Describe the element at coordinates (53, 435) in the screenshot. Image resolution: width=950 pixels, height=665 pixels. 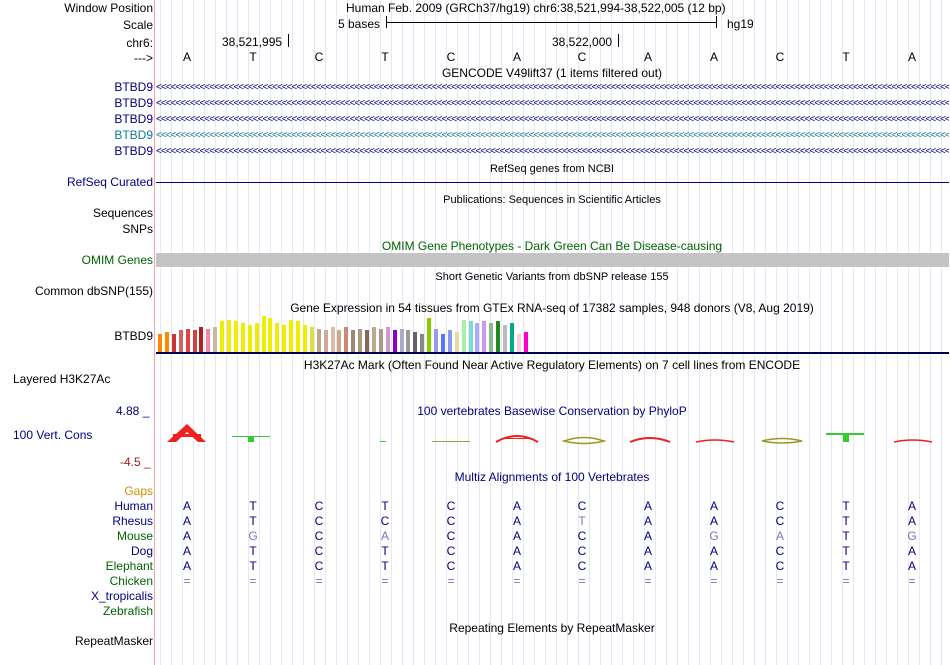
I see `cons-label: 100 Vert. Cons` at that location.